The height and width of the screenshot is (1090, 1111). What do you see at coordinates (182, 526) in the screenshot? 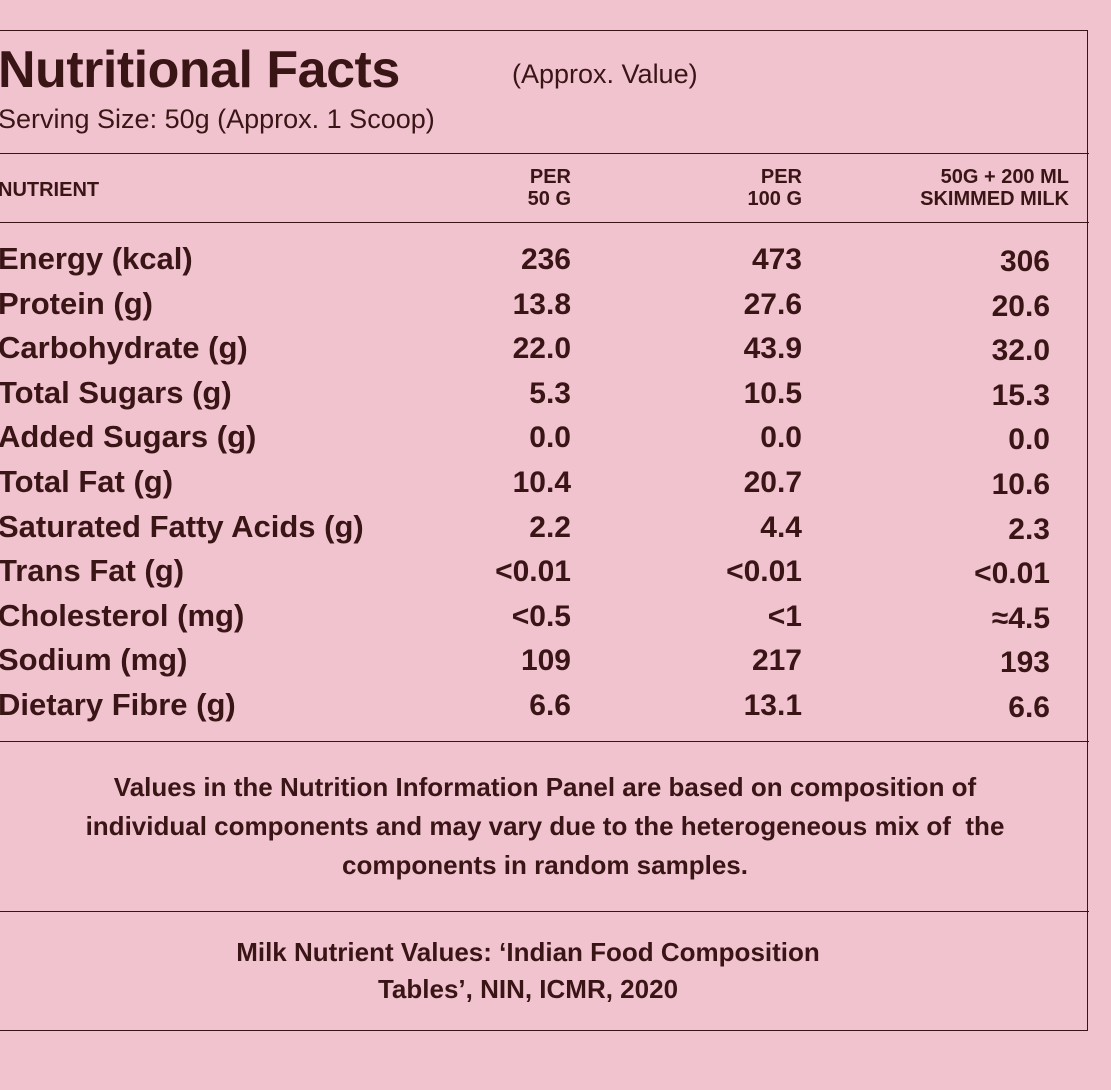
I see `nutrient-name: Saturated Fatty Acids (g)` at bounding box center [182, 526].